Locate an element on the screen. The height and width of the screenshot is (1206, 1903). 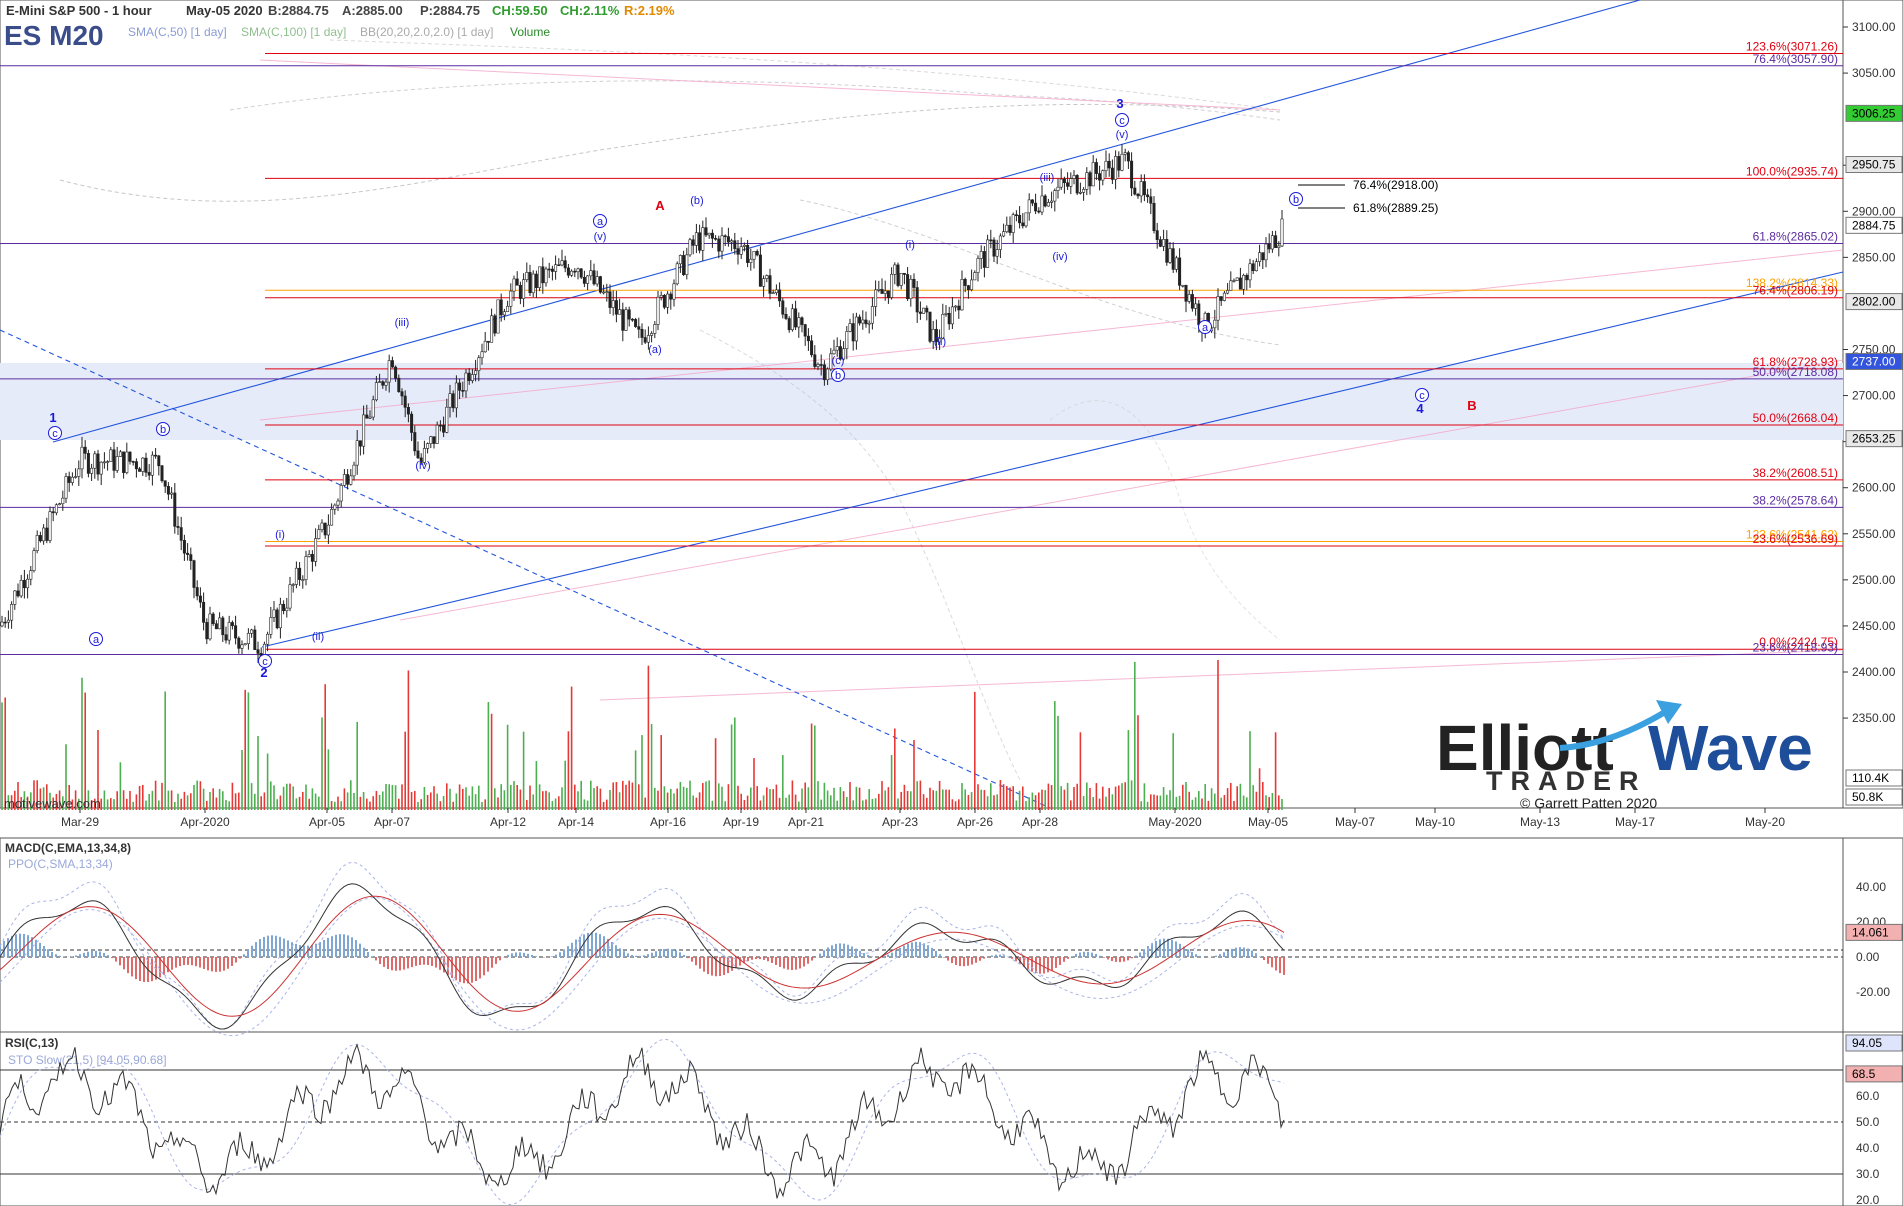
price-axis-panel is located at coordinates (1872, 404).